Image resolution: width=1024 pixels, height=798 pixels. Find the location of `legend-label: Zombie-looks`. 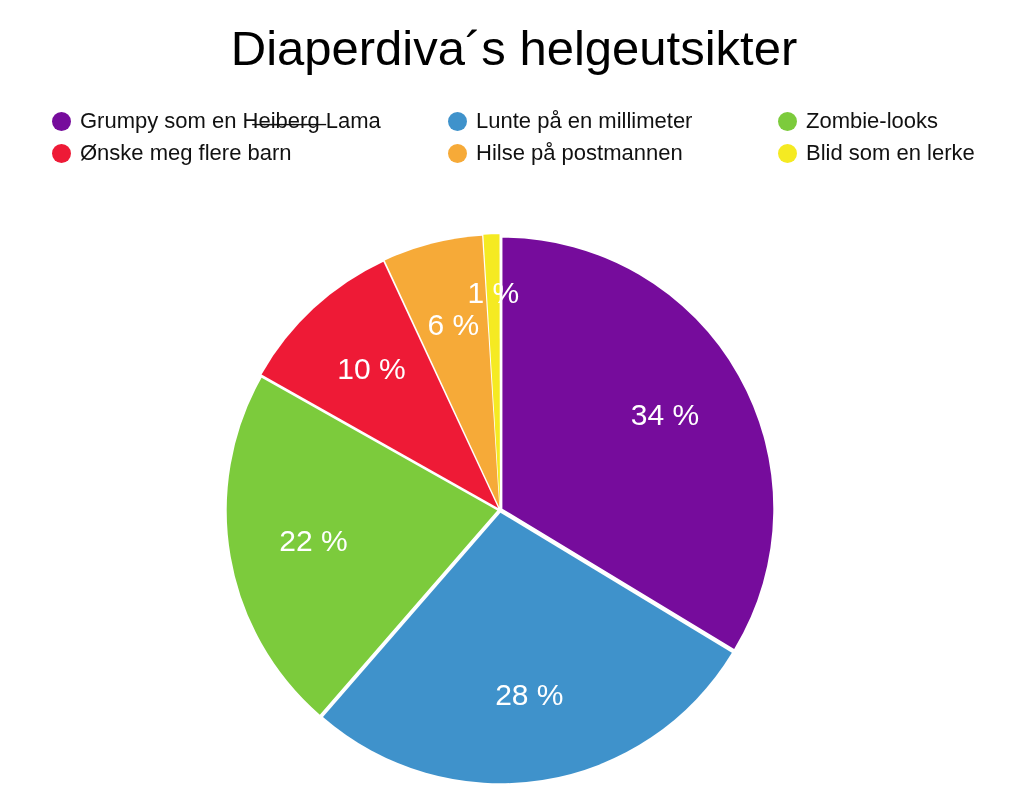

legend-label: Zombie-looks is located at coordinates (872, 121).